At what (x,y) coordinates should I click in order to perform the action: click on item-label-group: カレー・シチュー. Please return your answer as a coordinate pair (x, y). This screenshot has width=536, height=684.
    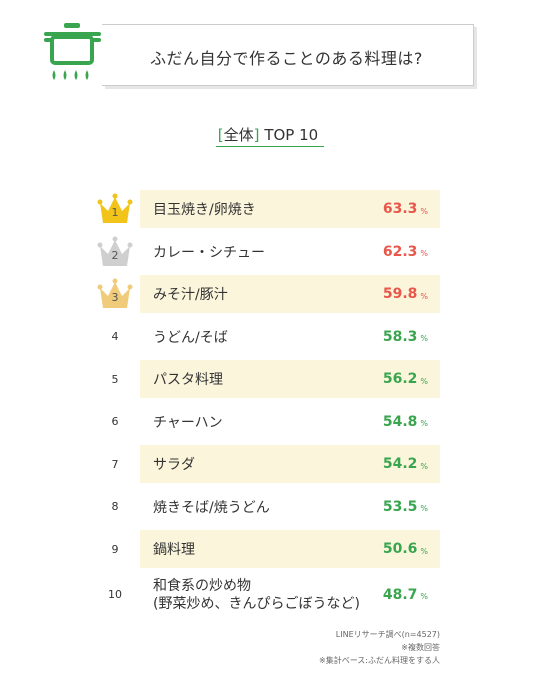
    Looking at the image, I should click on (209, 252).